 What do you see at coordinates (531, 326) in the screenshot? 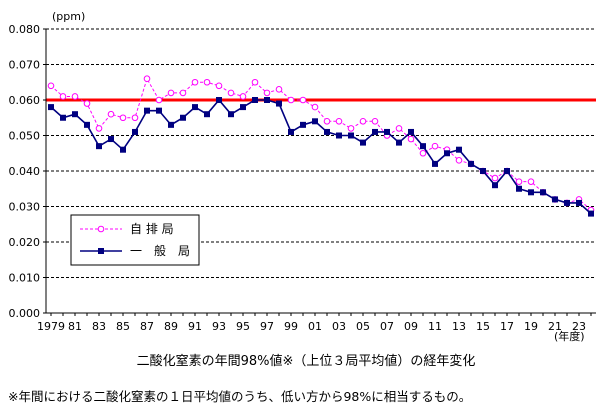
I see `x-tick-label: 19` at bounding box center [531, 326].